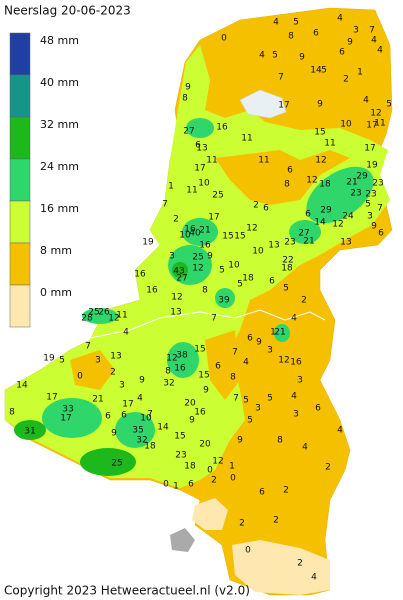 The image size is (403, 600). Describe the element at coordinates (296, 363) in the screenshot. I see `station-value: 16` at that location.